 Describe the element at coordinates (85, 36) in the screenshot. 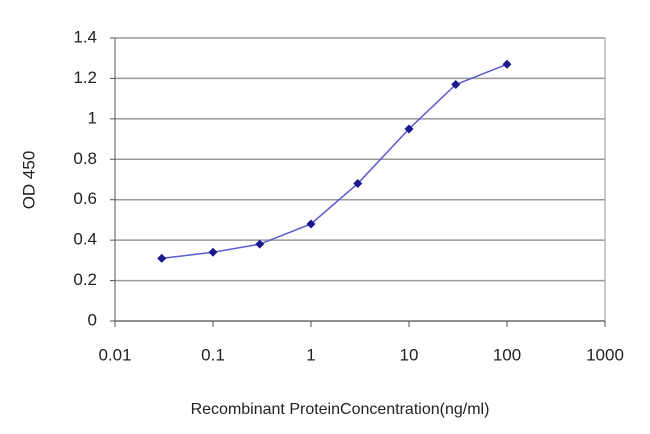

I see `y-tick-label: 1.4` at that location.